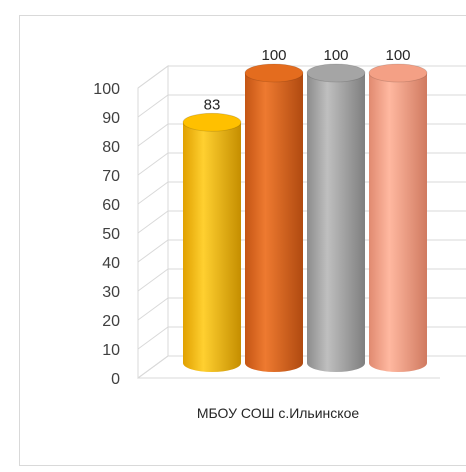  What do you see at coordinates (111, 350) in the screenshot?
I see `y-tick-label: 10` at bounding box center [111, 350].